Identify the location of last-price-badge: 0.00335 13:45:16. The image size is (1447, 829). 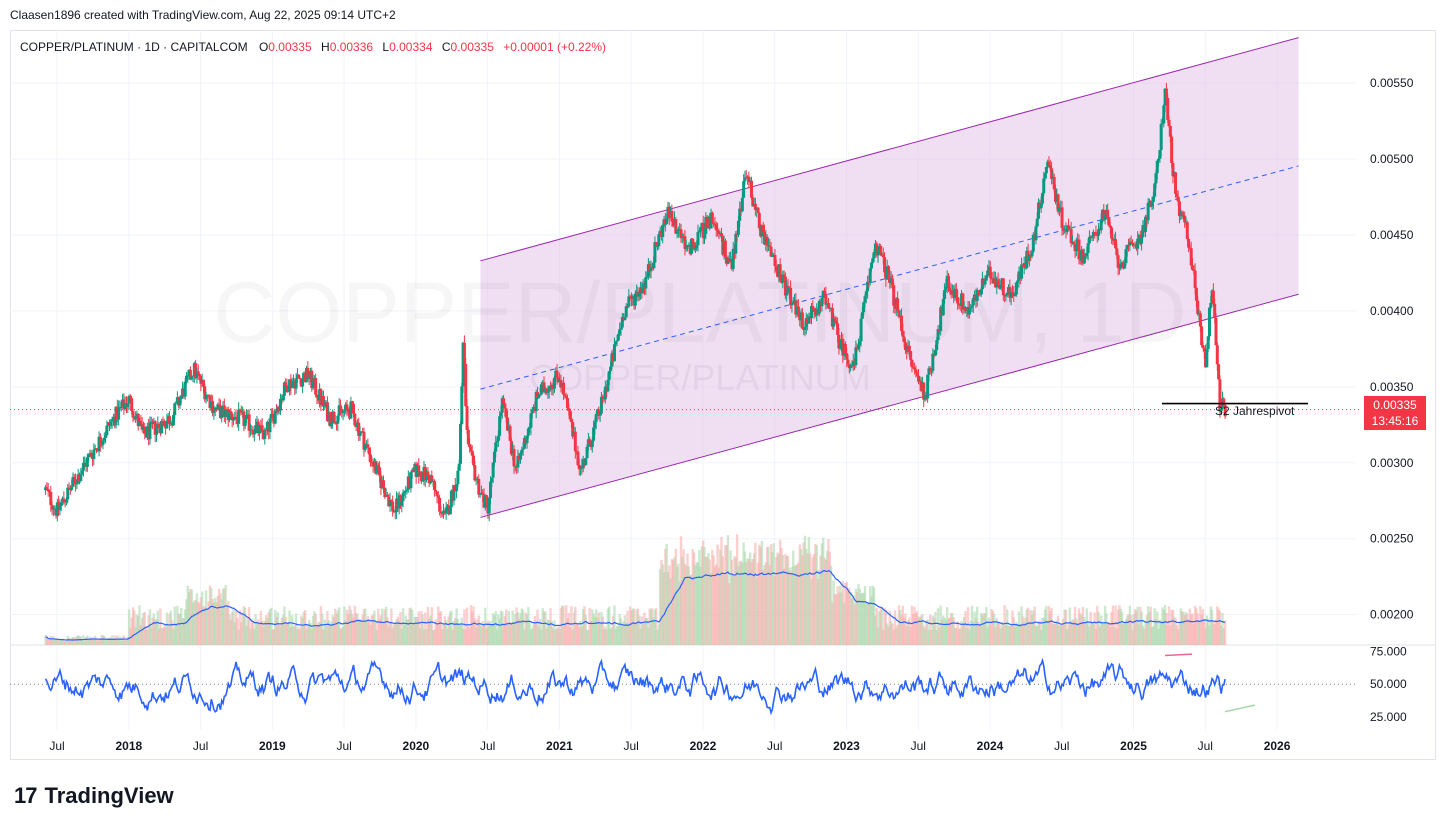
(1395, 413).